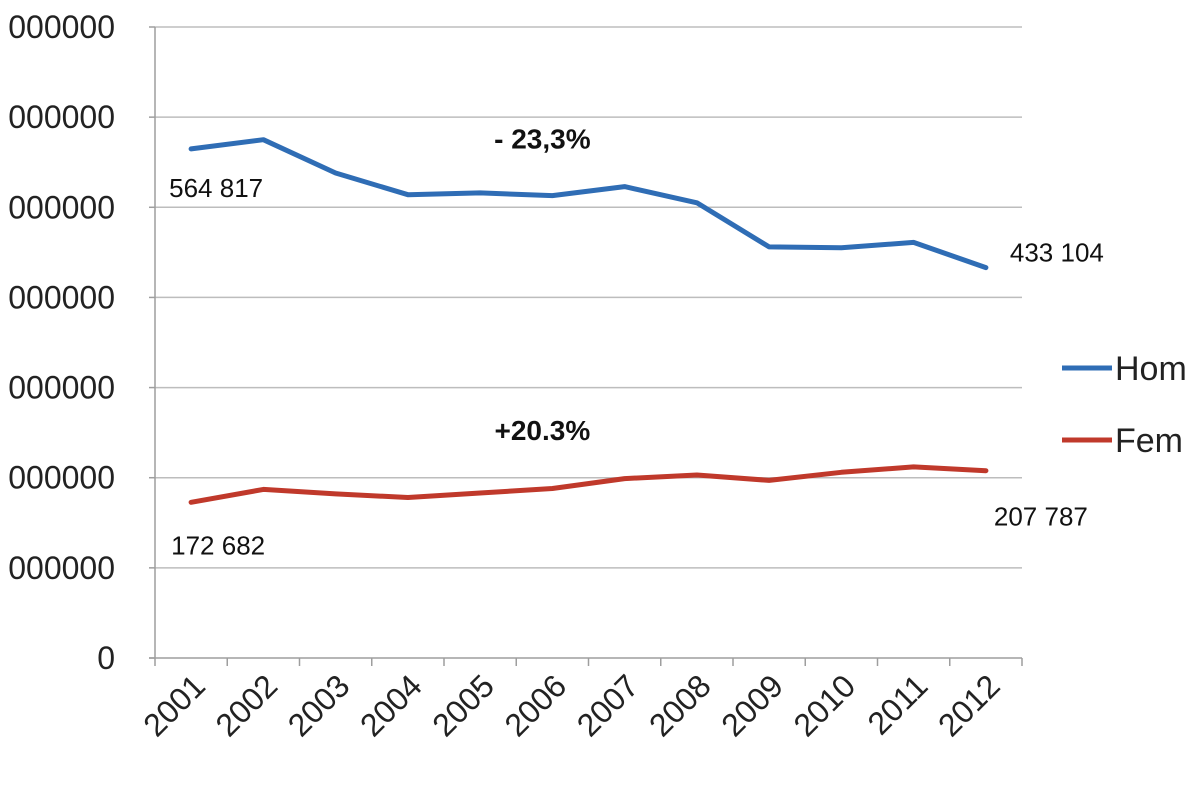 This screenshot has width=1200, height=805. Describe the element at coordinates (106, 658) in the screenshot. I see `y-tick-label: 0` at that location.